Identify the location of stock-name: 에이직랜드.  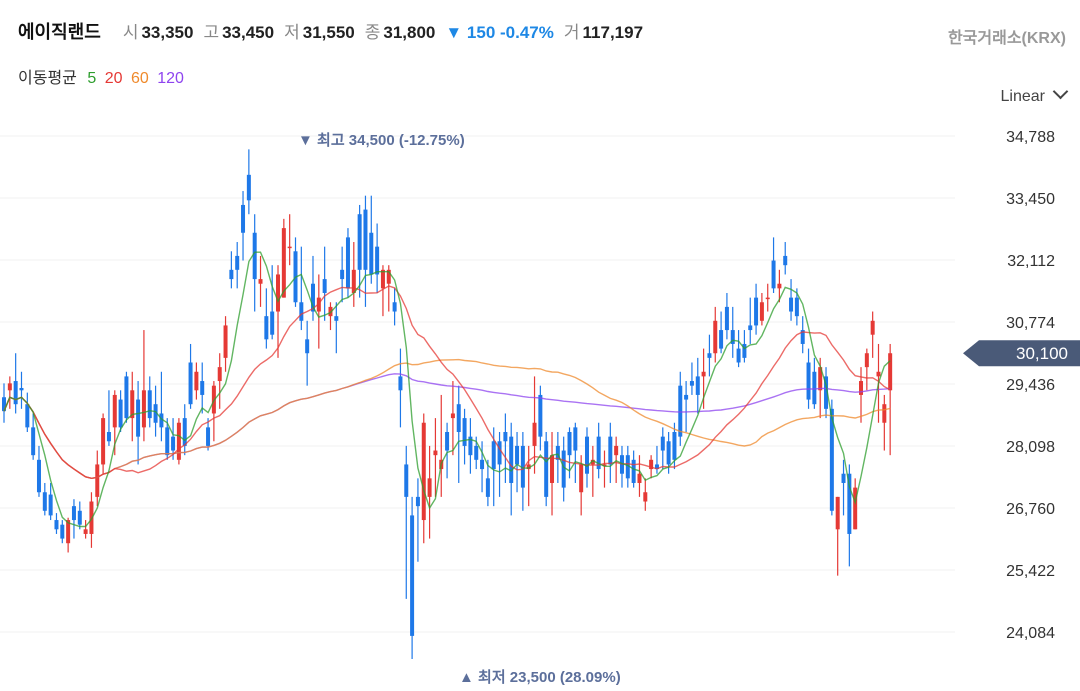
(59, 32).